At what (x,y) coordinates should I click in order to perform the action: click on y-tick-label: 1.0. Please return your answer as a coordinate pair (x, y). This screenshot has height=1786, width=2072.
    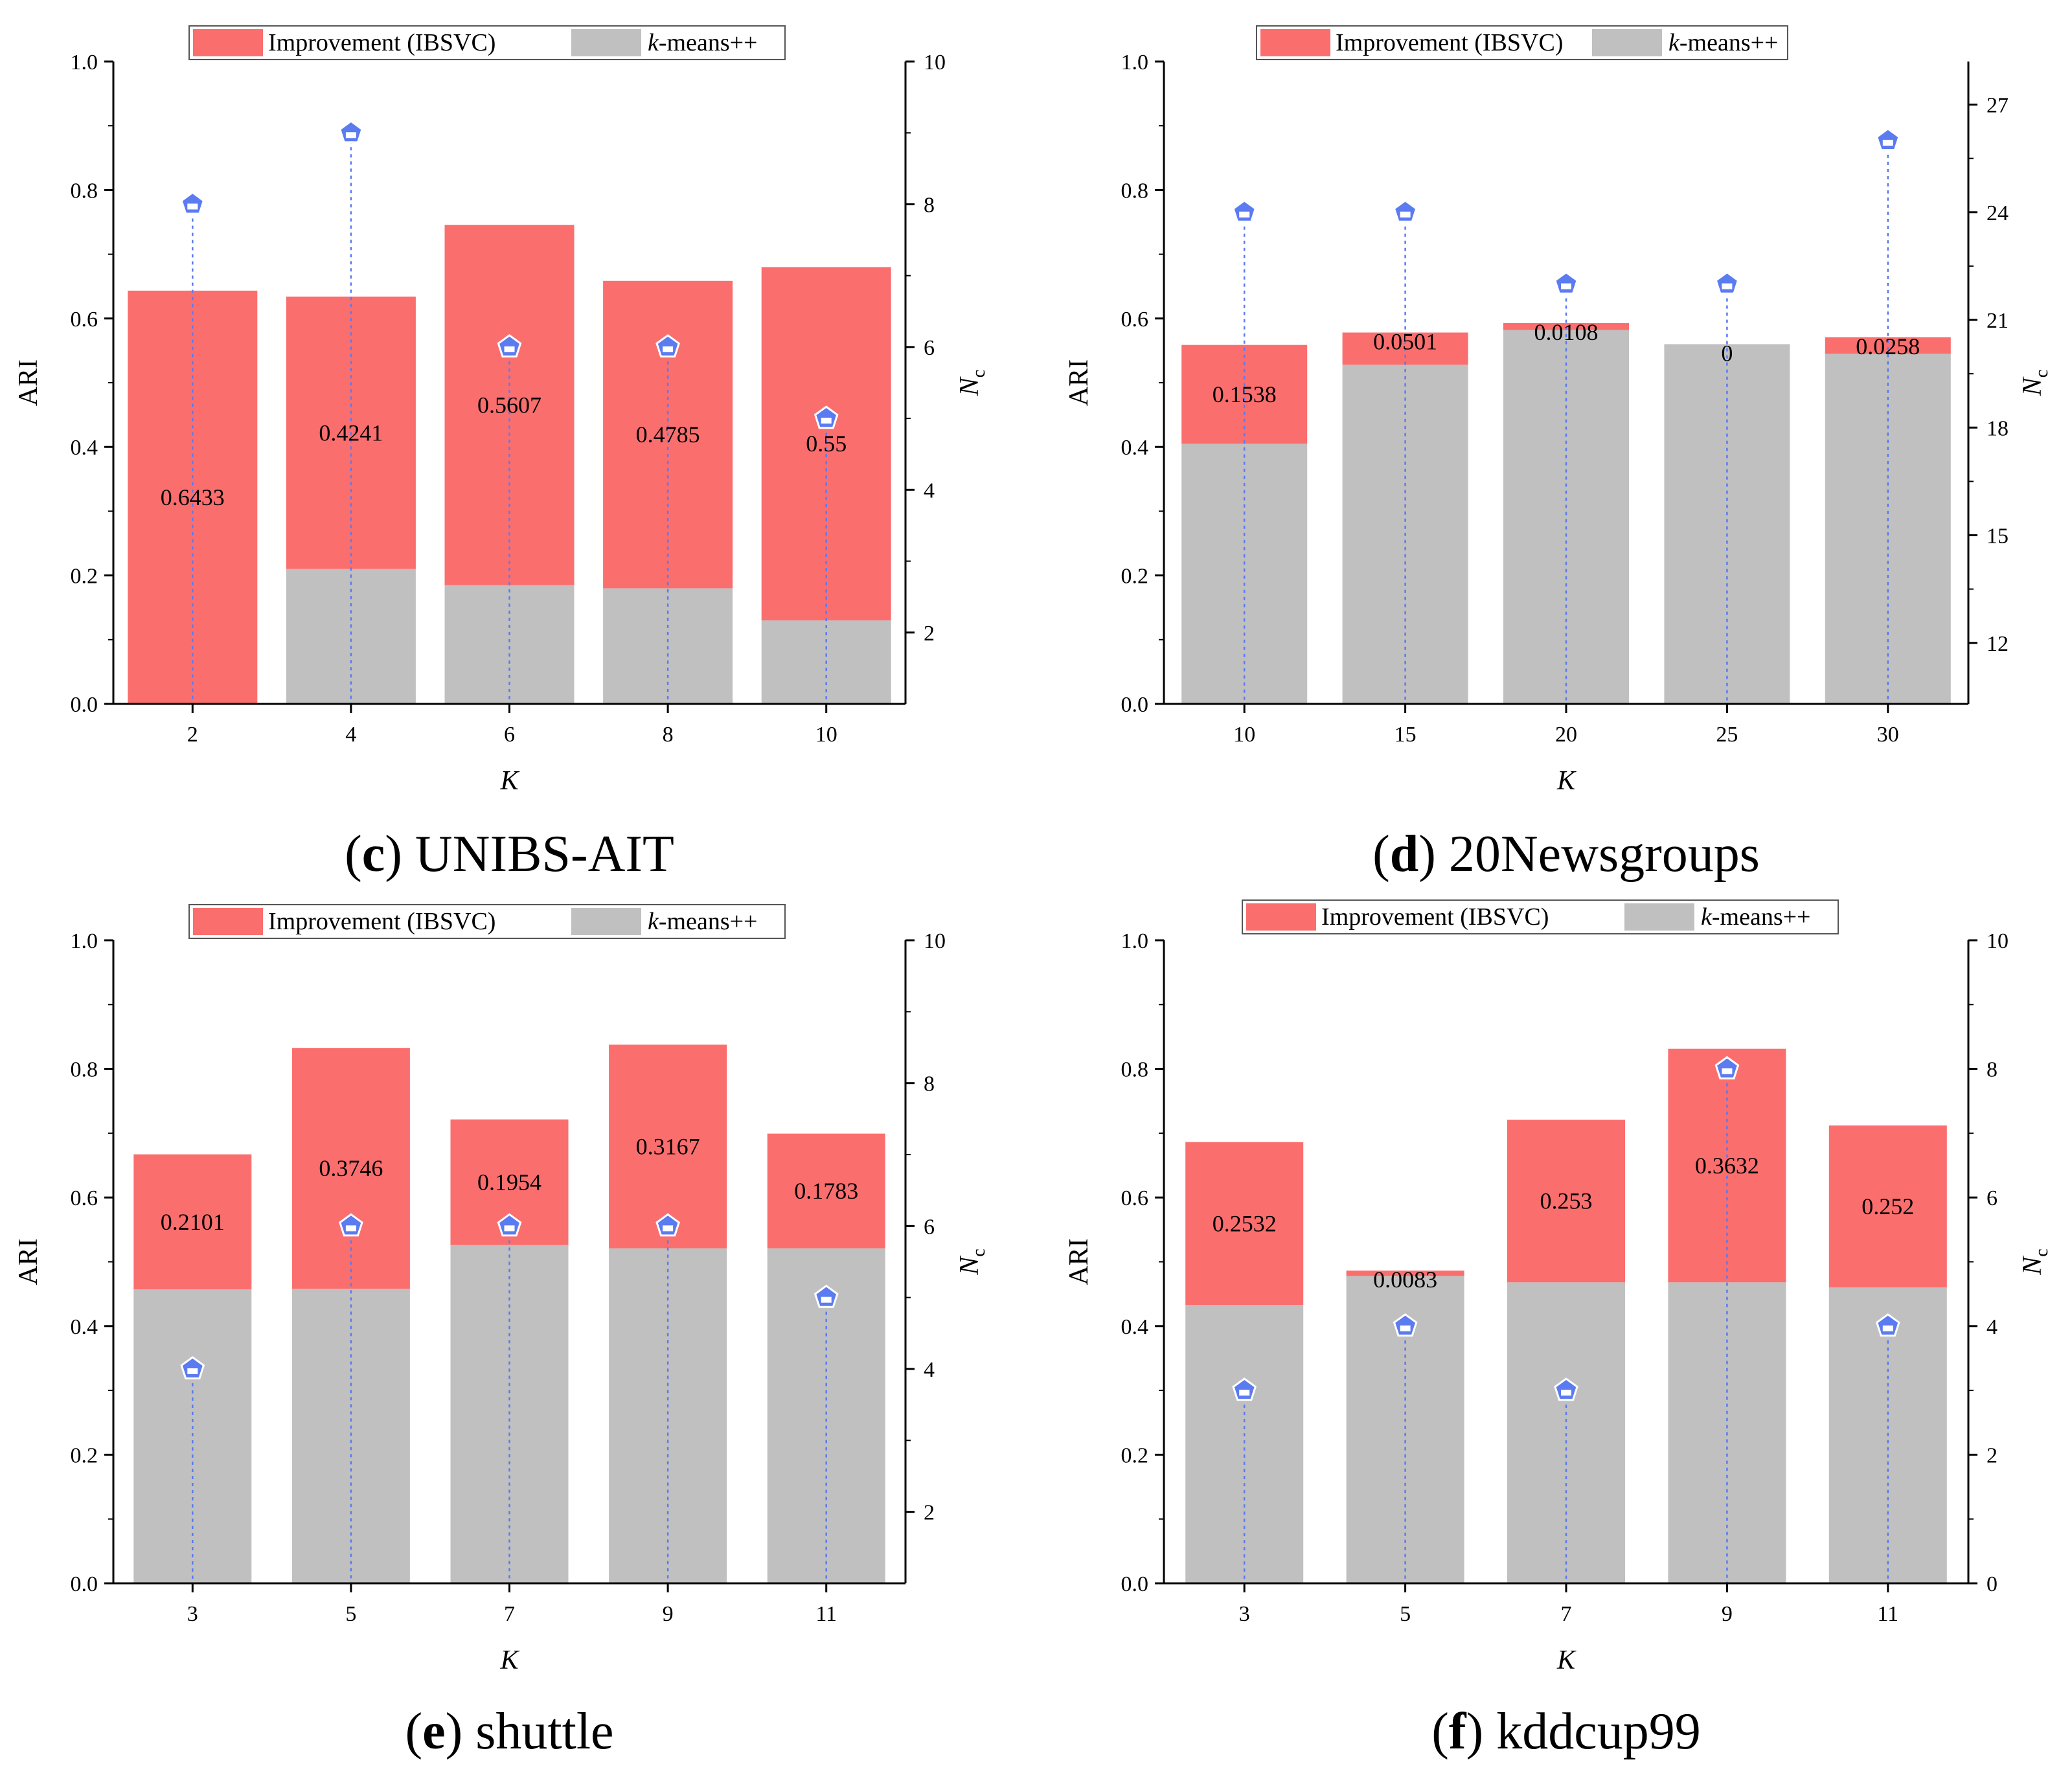
    Looking at the image, I should click on (1135, 62).